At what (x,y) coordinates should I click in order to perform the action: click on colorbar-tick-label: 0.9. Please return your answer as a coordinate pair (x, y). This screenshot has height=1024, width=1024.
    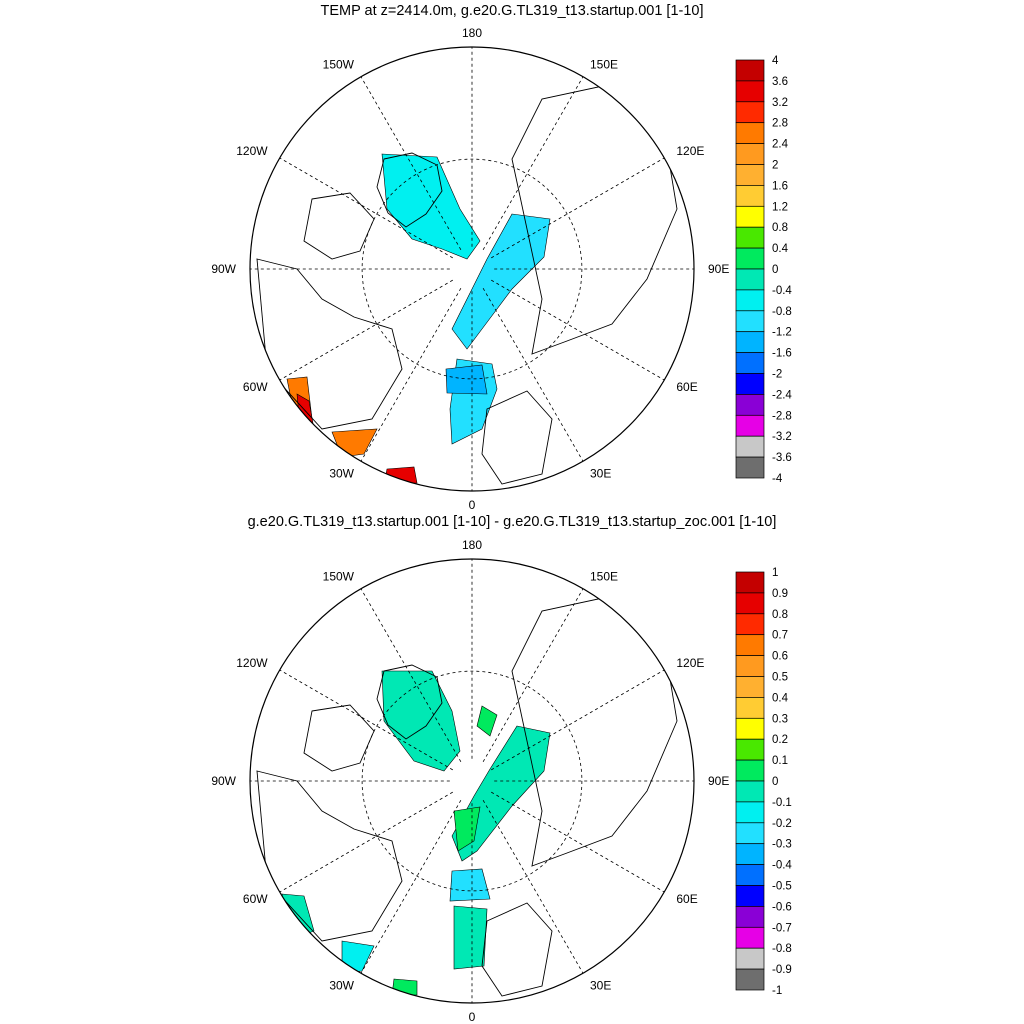
    Looking at the image, I should click on (780, 594).